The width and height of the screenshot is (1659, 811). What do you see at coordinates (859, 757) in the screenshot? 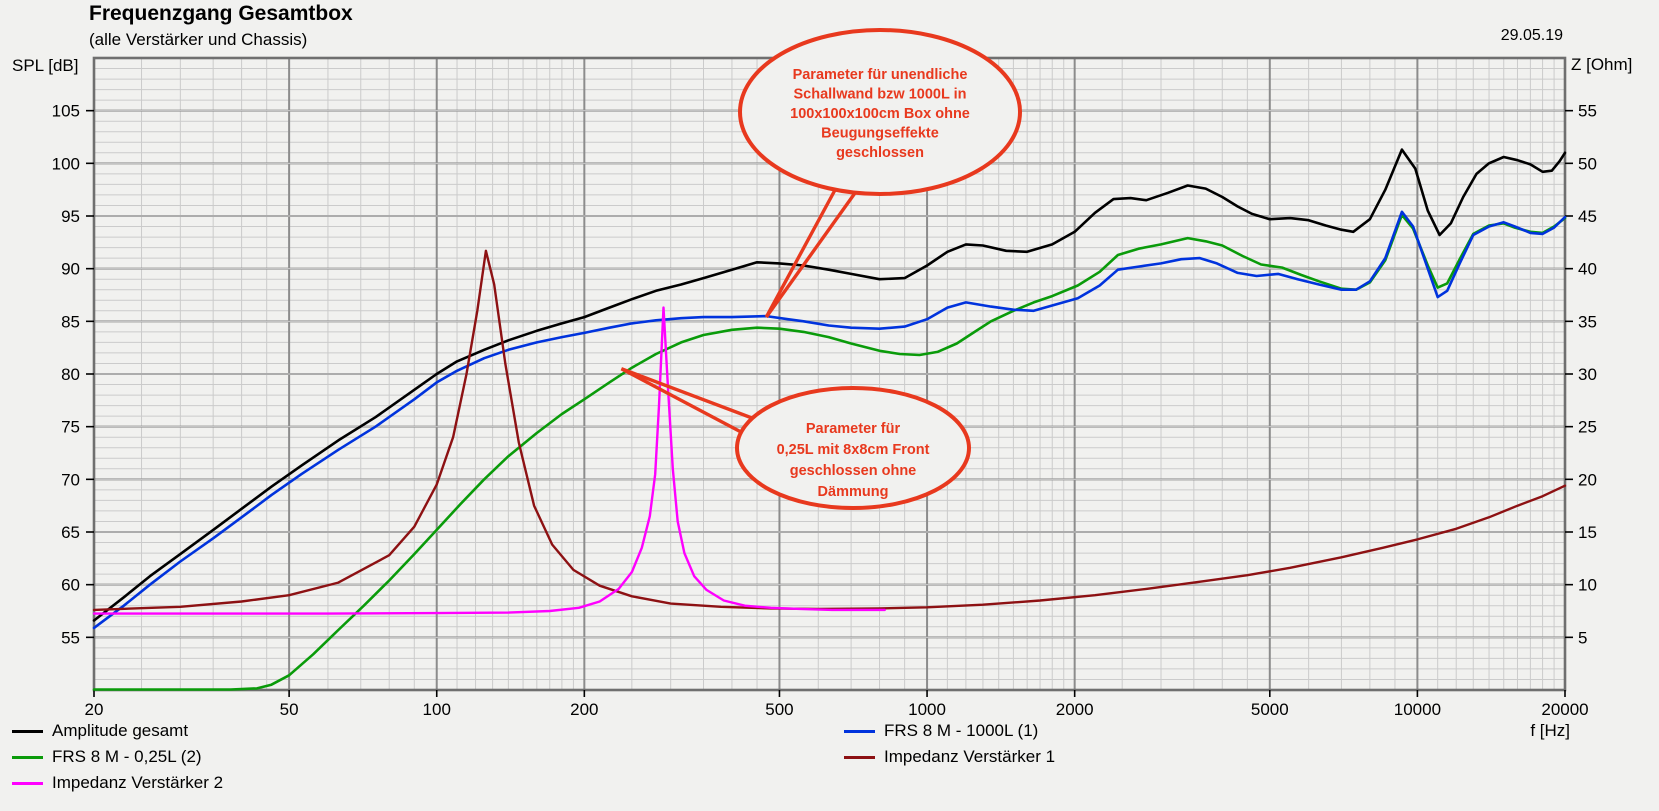
I see `legend-line-darkred-icon` at bounding box center [859, 757].